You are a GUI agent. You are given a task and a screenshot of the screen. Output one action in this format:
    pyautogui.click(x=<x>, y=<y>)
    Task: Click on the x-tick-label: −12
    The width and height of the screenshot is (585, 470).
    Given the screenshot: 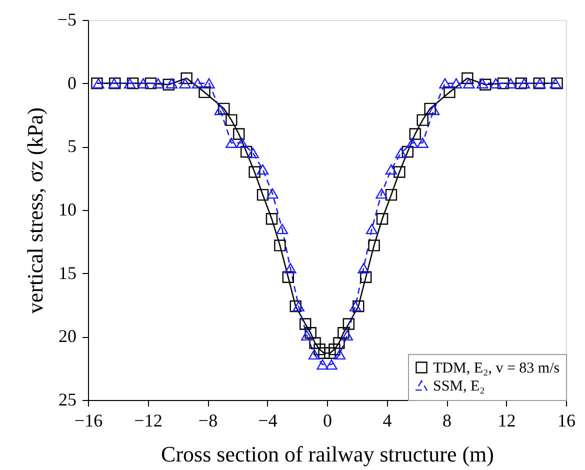 What is the action you would take?
    pyautogui.click(x=148, y=420)
    